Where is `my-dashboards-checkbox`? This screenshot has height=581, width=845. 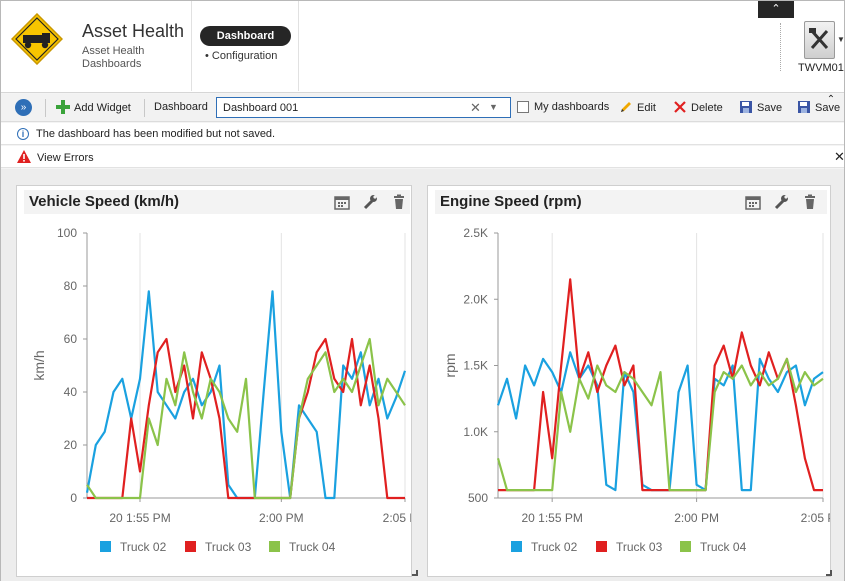
my-dashboards-checkbox is located at coordinates (523, 107).